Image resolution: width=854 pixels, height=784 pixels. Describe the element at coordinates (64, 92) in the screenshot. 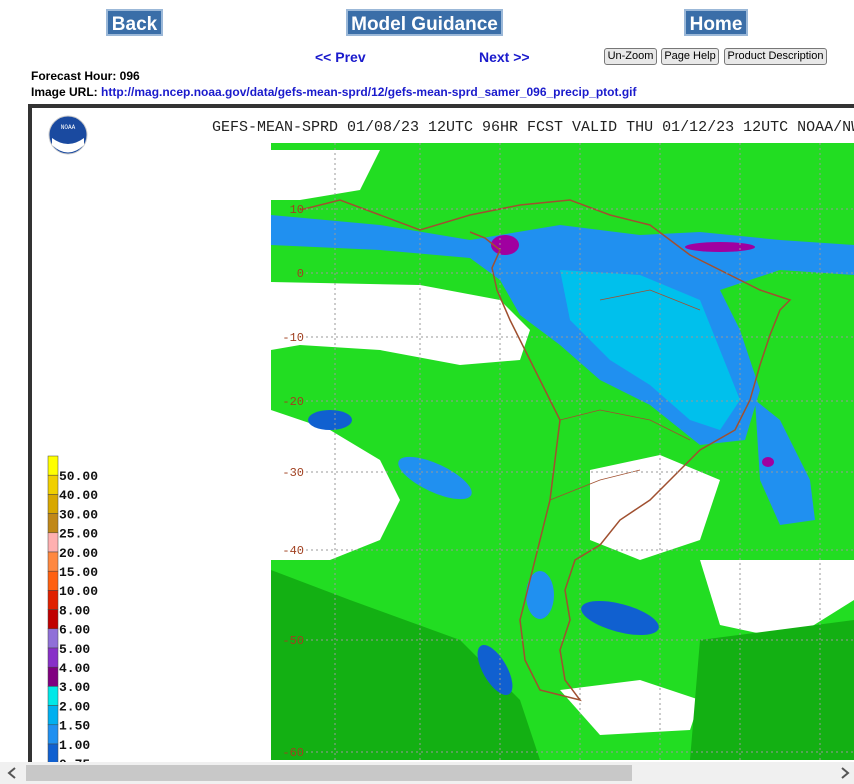

I see `image-url-label: Image URL:` at that location.